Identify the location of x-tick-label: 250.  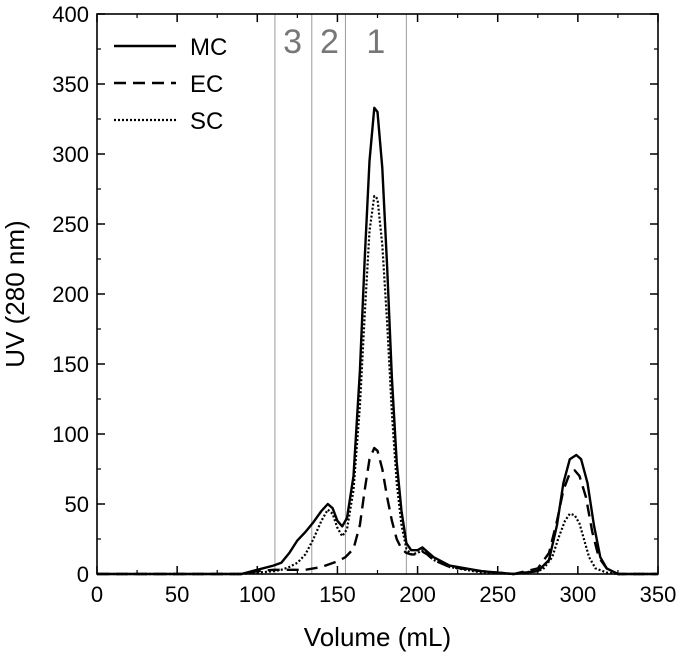
(497, 594).